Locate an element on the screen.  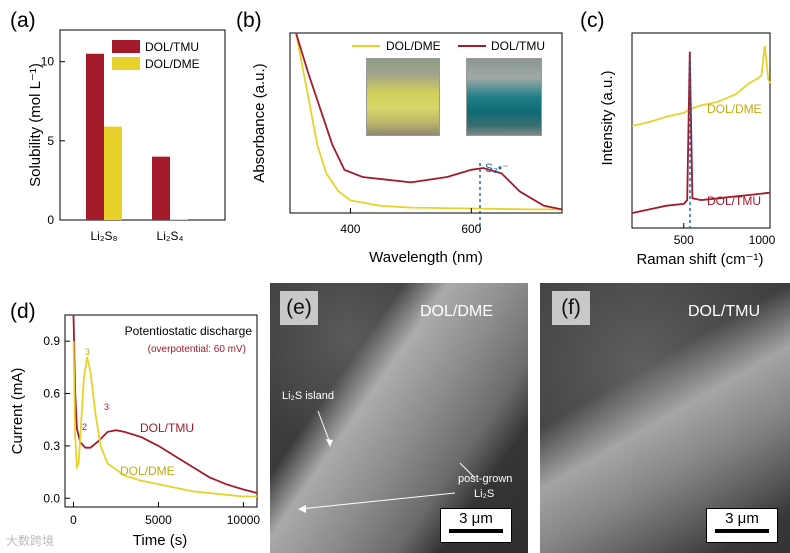
vial-photo-dol-dme is located at coordinates (403, 97).